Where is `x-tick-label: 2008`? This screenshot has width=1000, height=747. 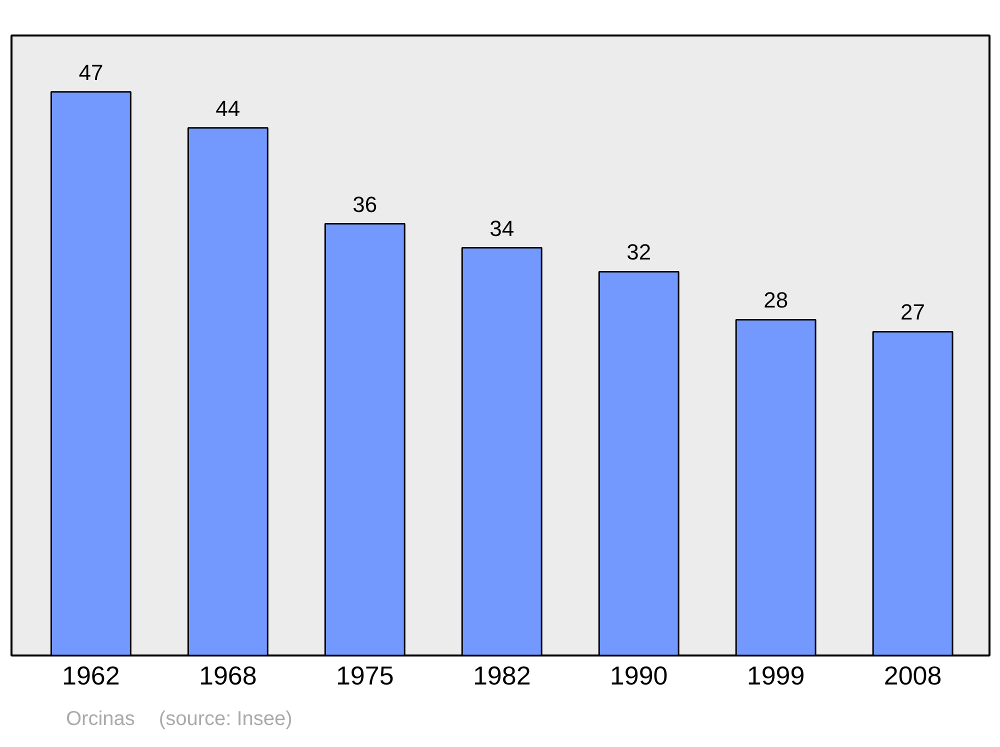
x-tick-label: 2008 is located at coordinates (913, 675).